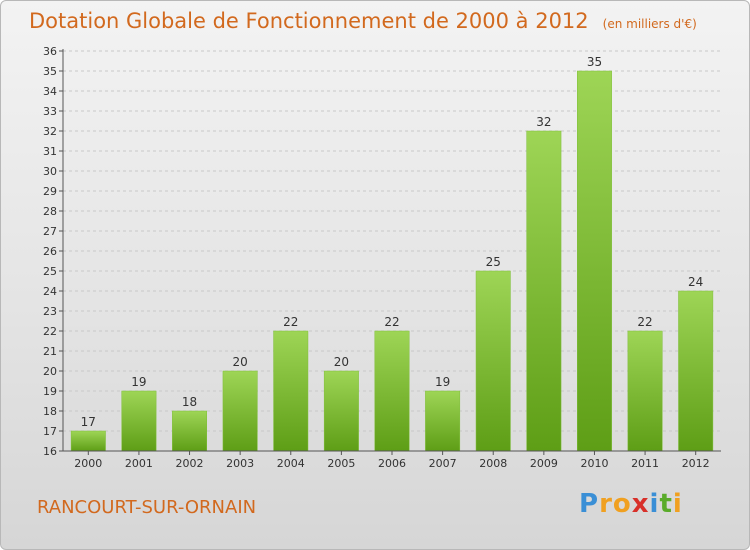 This screenshot has width=750, height=550. Describe the element at coordinates (88, 422) in the screenshot. I see `data-label: 17` at that location.